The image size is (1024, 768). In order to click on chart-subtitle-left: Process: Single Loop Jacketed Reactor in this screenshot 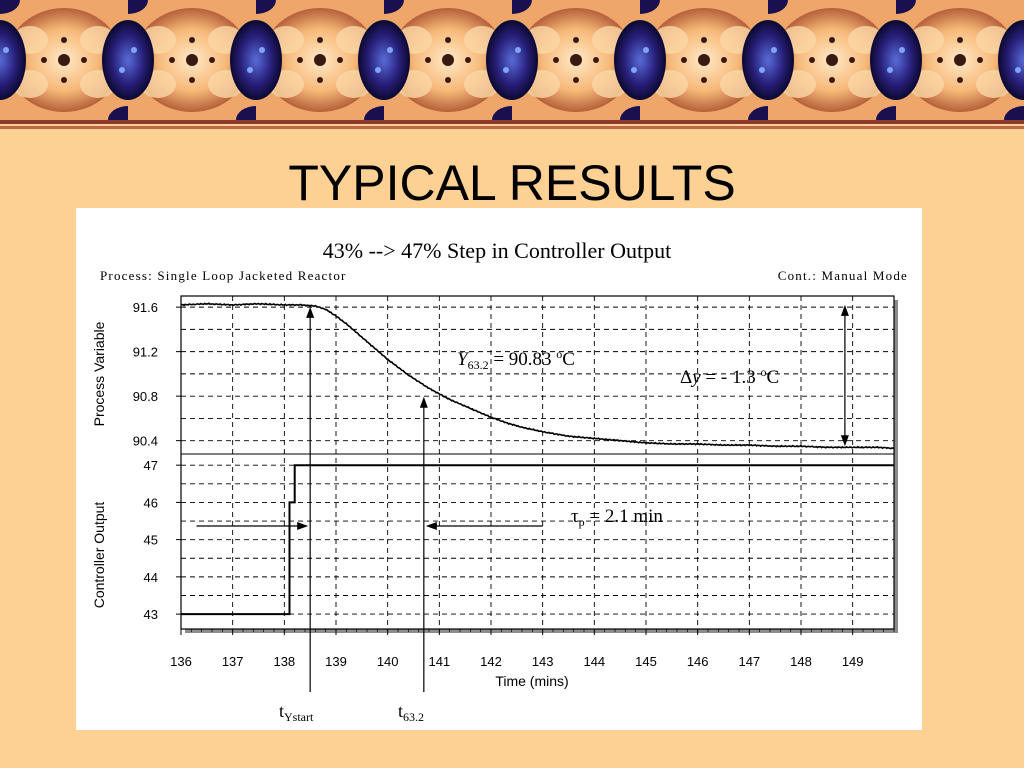, I will do `click(223, 275)`.